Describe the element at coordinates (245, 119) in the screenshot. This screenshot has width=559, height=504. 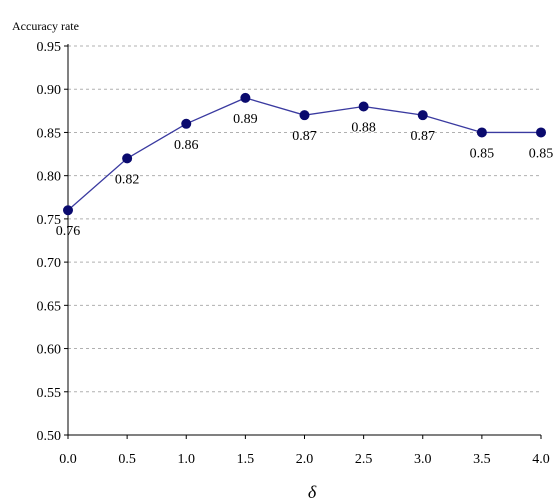
I see `data-label: 0.89` at that location.